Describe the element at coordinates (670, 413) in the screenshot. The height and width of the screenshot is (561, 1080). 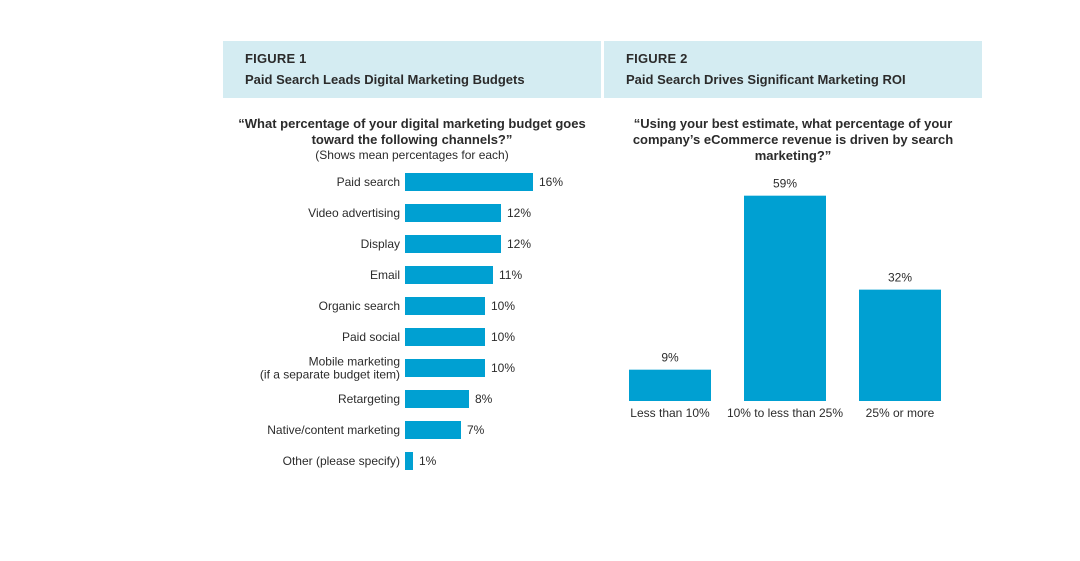
I see `figure2-category-label: Less than 10%` at that location.